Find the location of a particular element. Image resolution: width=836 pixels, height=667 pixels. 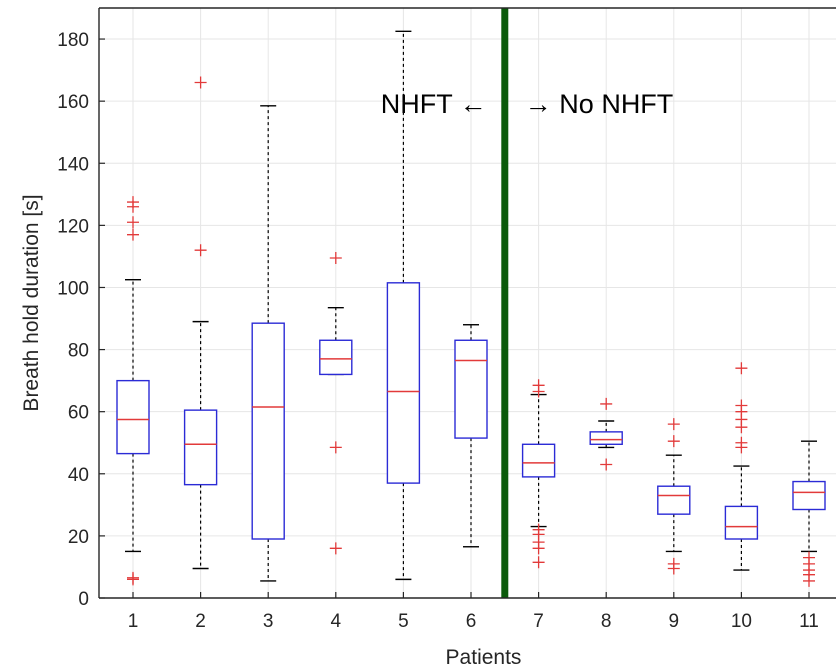

x-tick-label: 5 is located at coordinates (403, 621).